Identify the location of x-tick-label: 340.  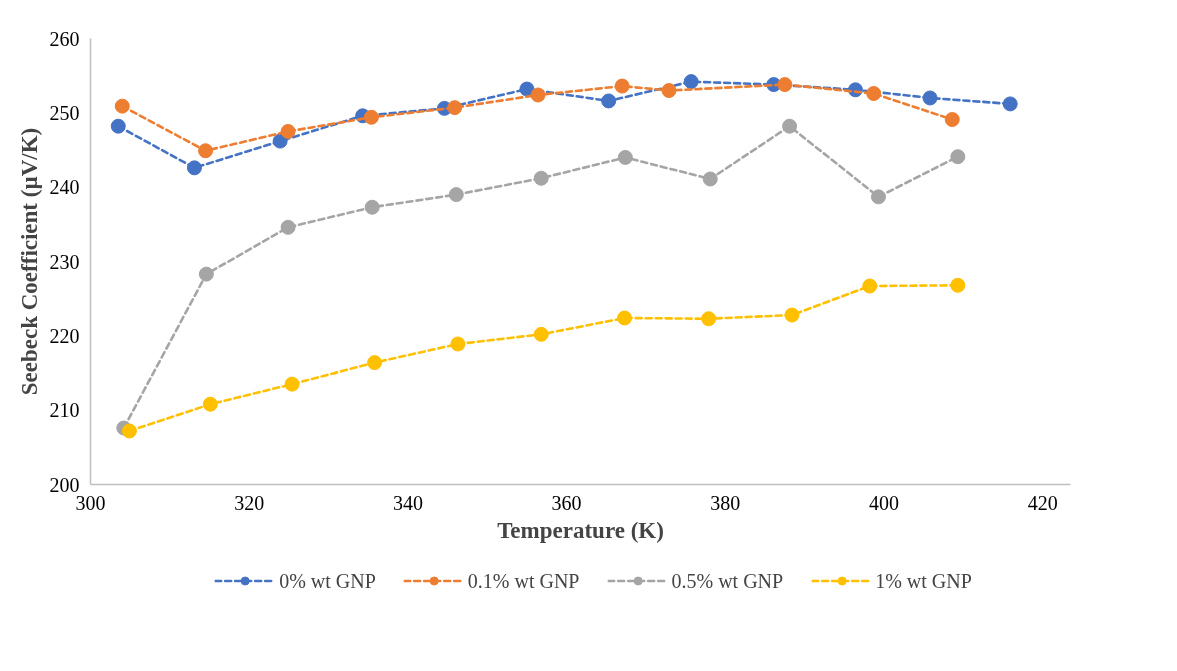
(407, 502).